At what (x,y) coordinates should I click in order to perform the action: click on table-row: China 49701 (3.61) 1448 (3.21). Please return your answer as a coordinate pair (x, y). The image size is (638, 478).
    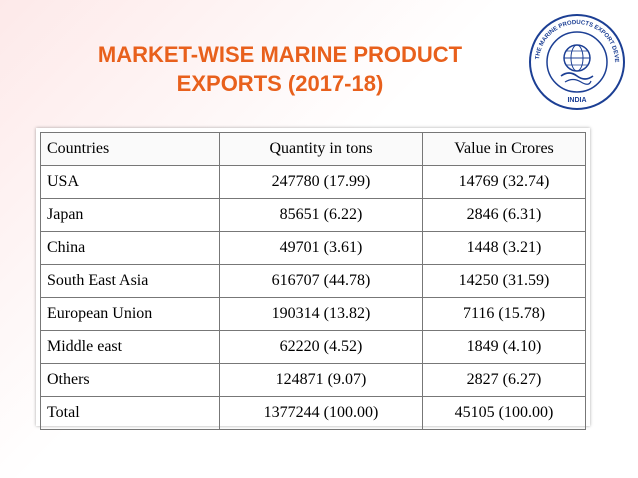
    Looking at the image, I should click on (313, 248).